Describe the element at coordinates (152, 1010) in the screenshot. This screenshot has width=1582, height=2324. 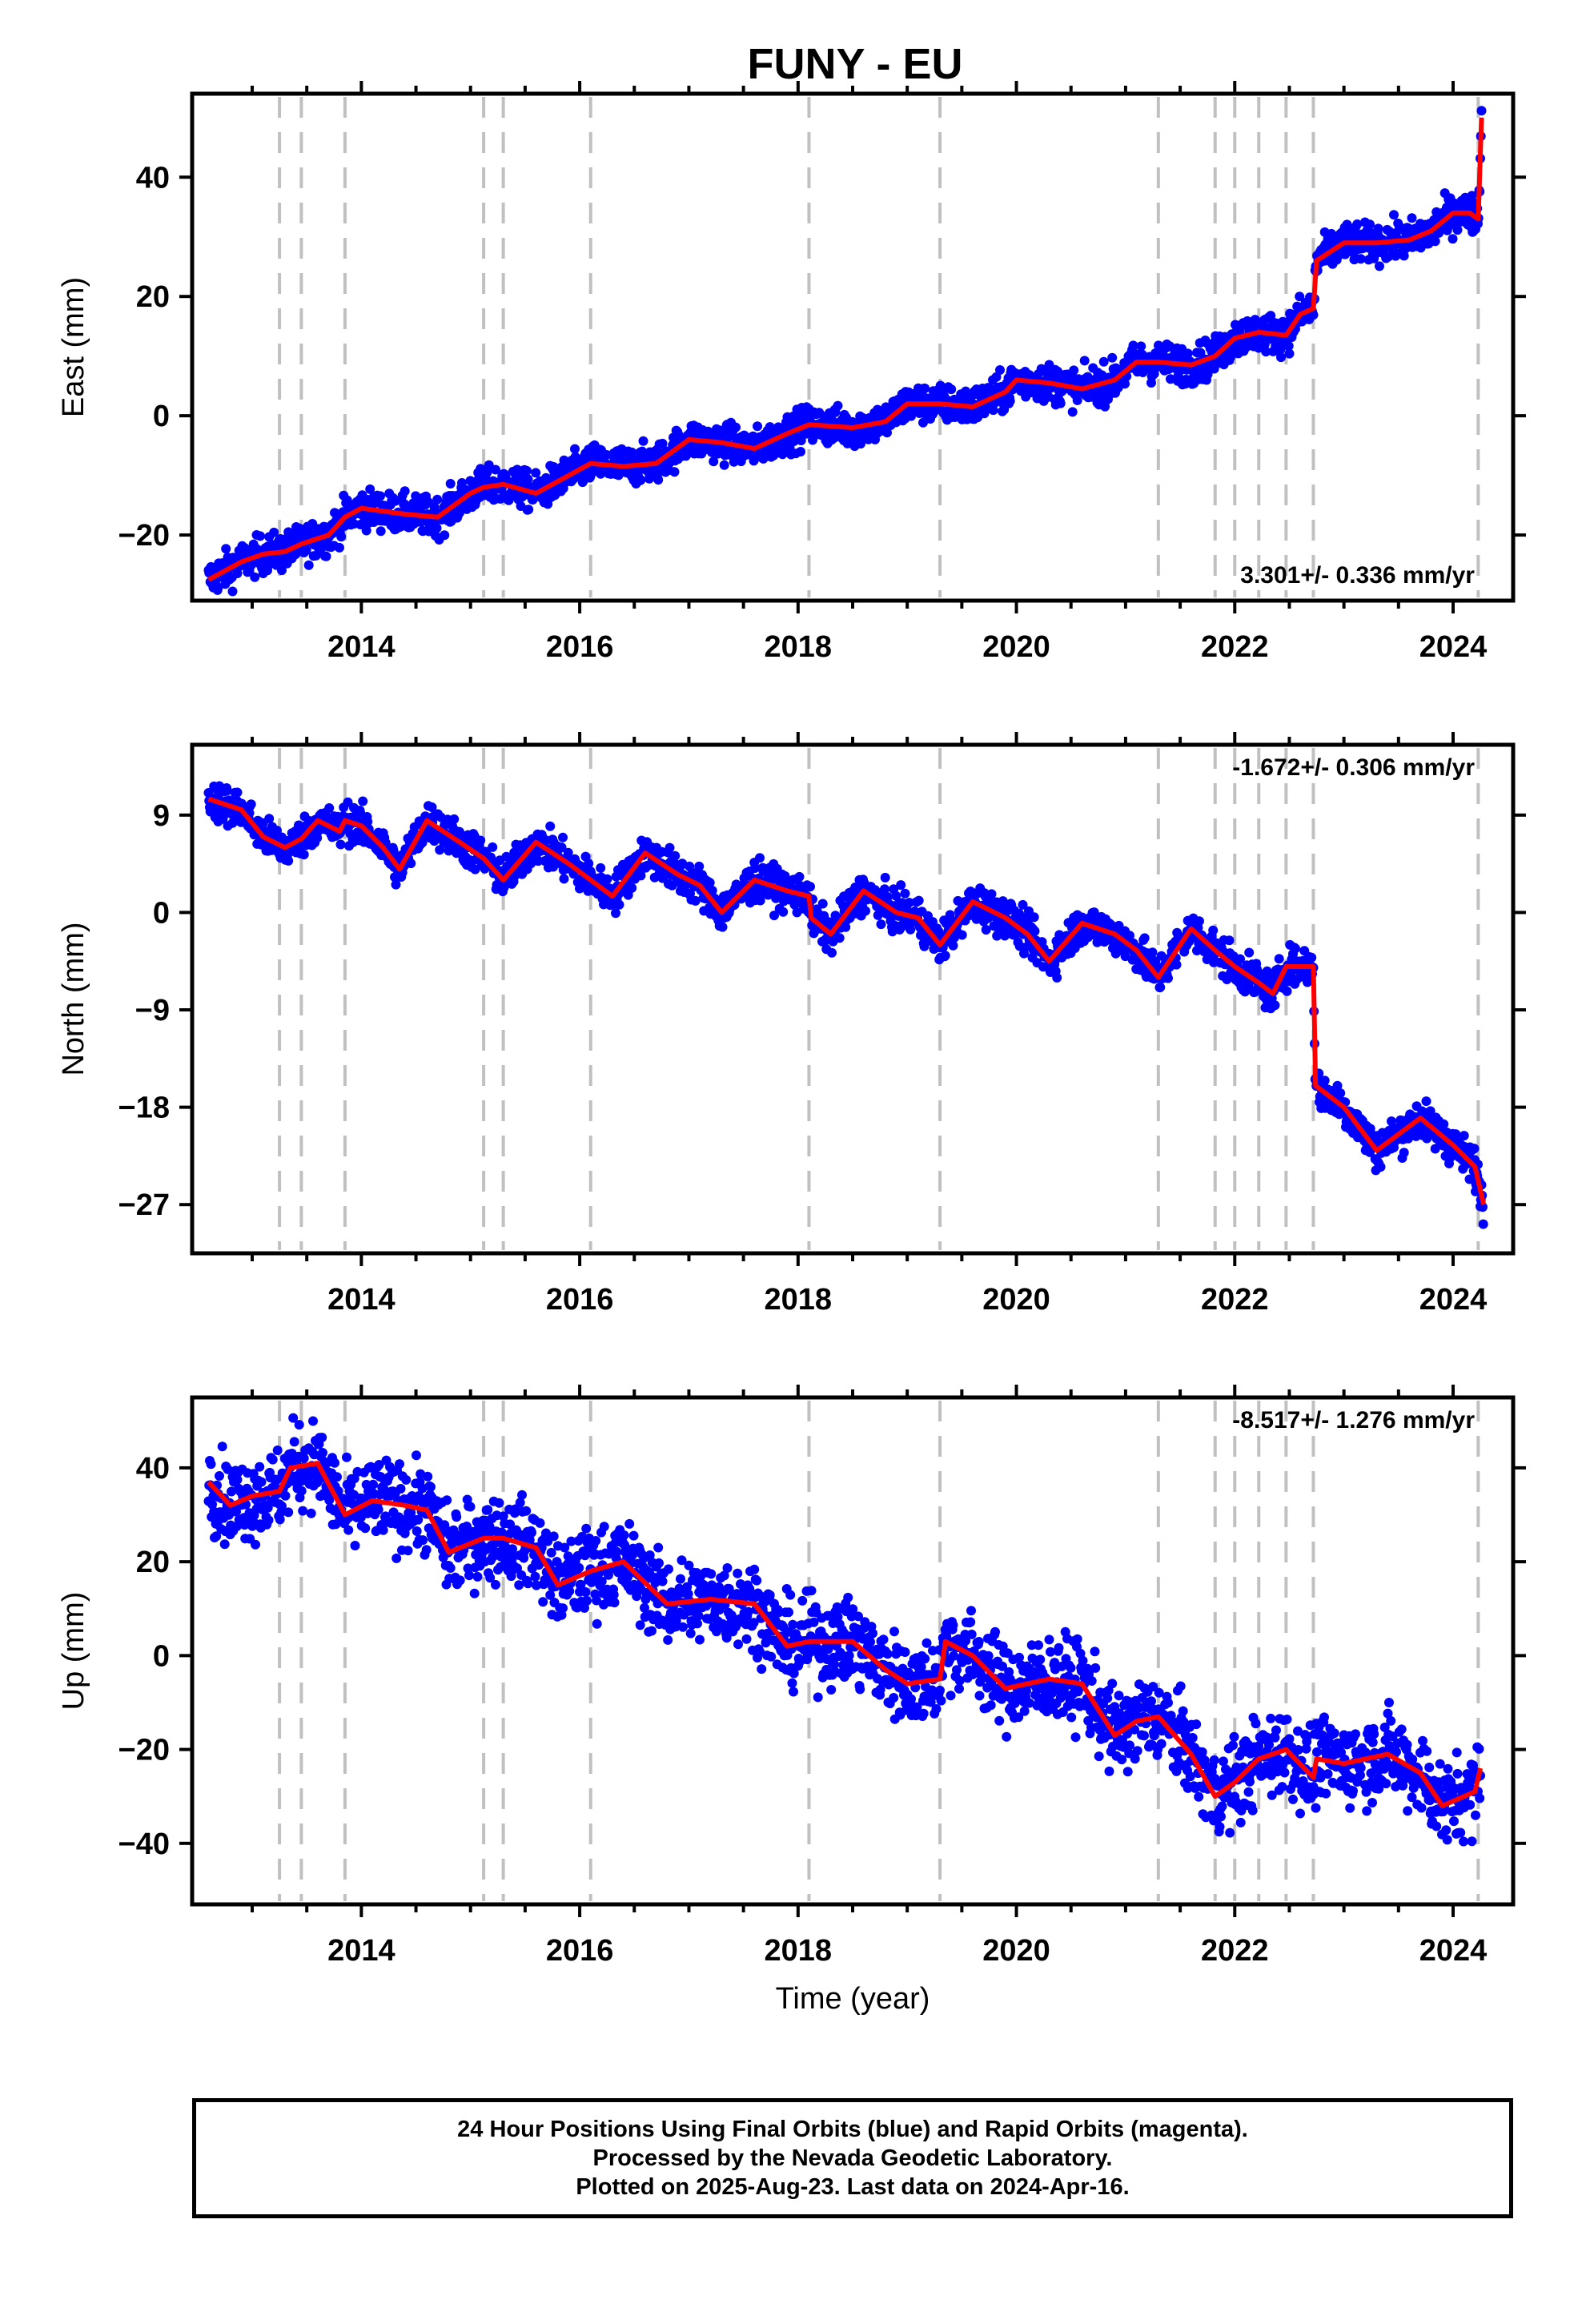
I see `y-tick-label: −9` at that location.